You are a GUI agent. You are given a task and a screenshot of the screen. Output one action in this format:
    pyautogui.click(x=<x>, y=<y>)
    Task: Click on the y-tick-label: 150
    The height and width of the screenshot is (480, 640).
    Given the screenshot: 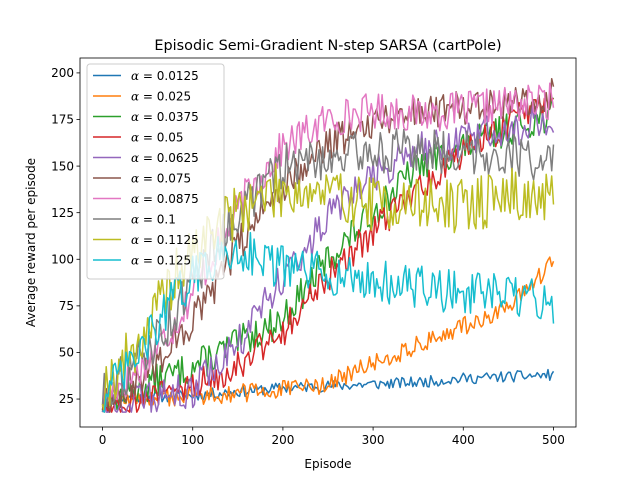 What is the action you would take?
    pyautogui.click(x=62, y=166)
    